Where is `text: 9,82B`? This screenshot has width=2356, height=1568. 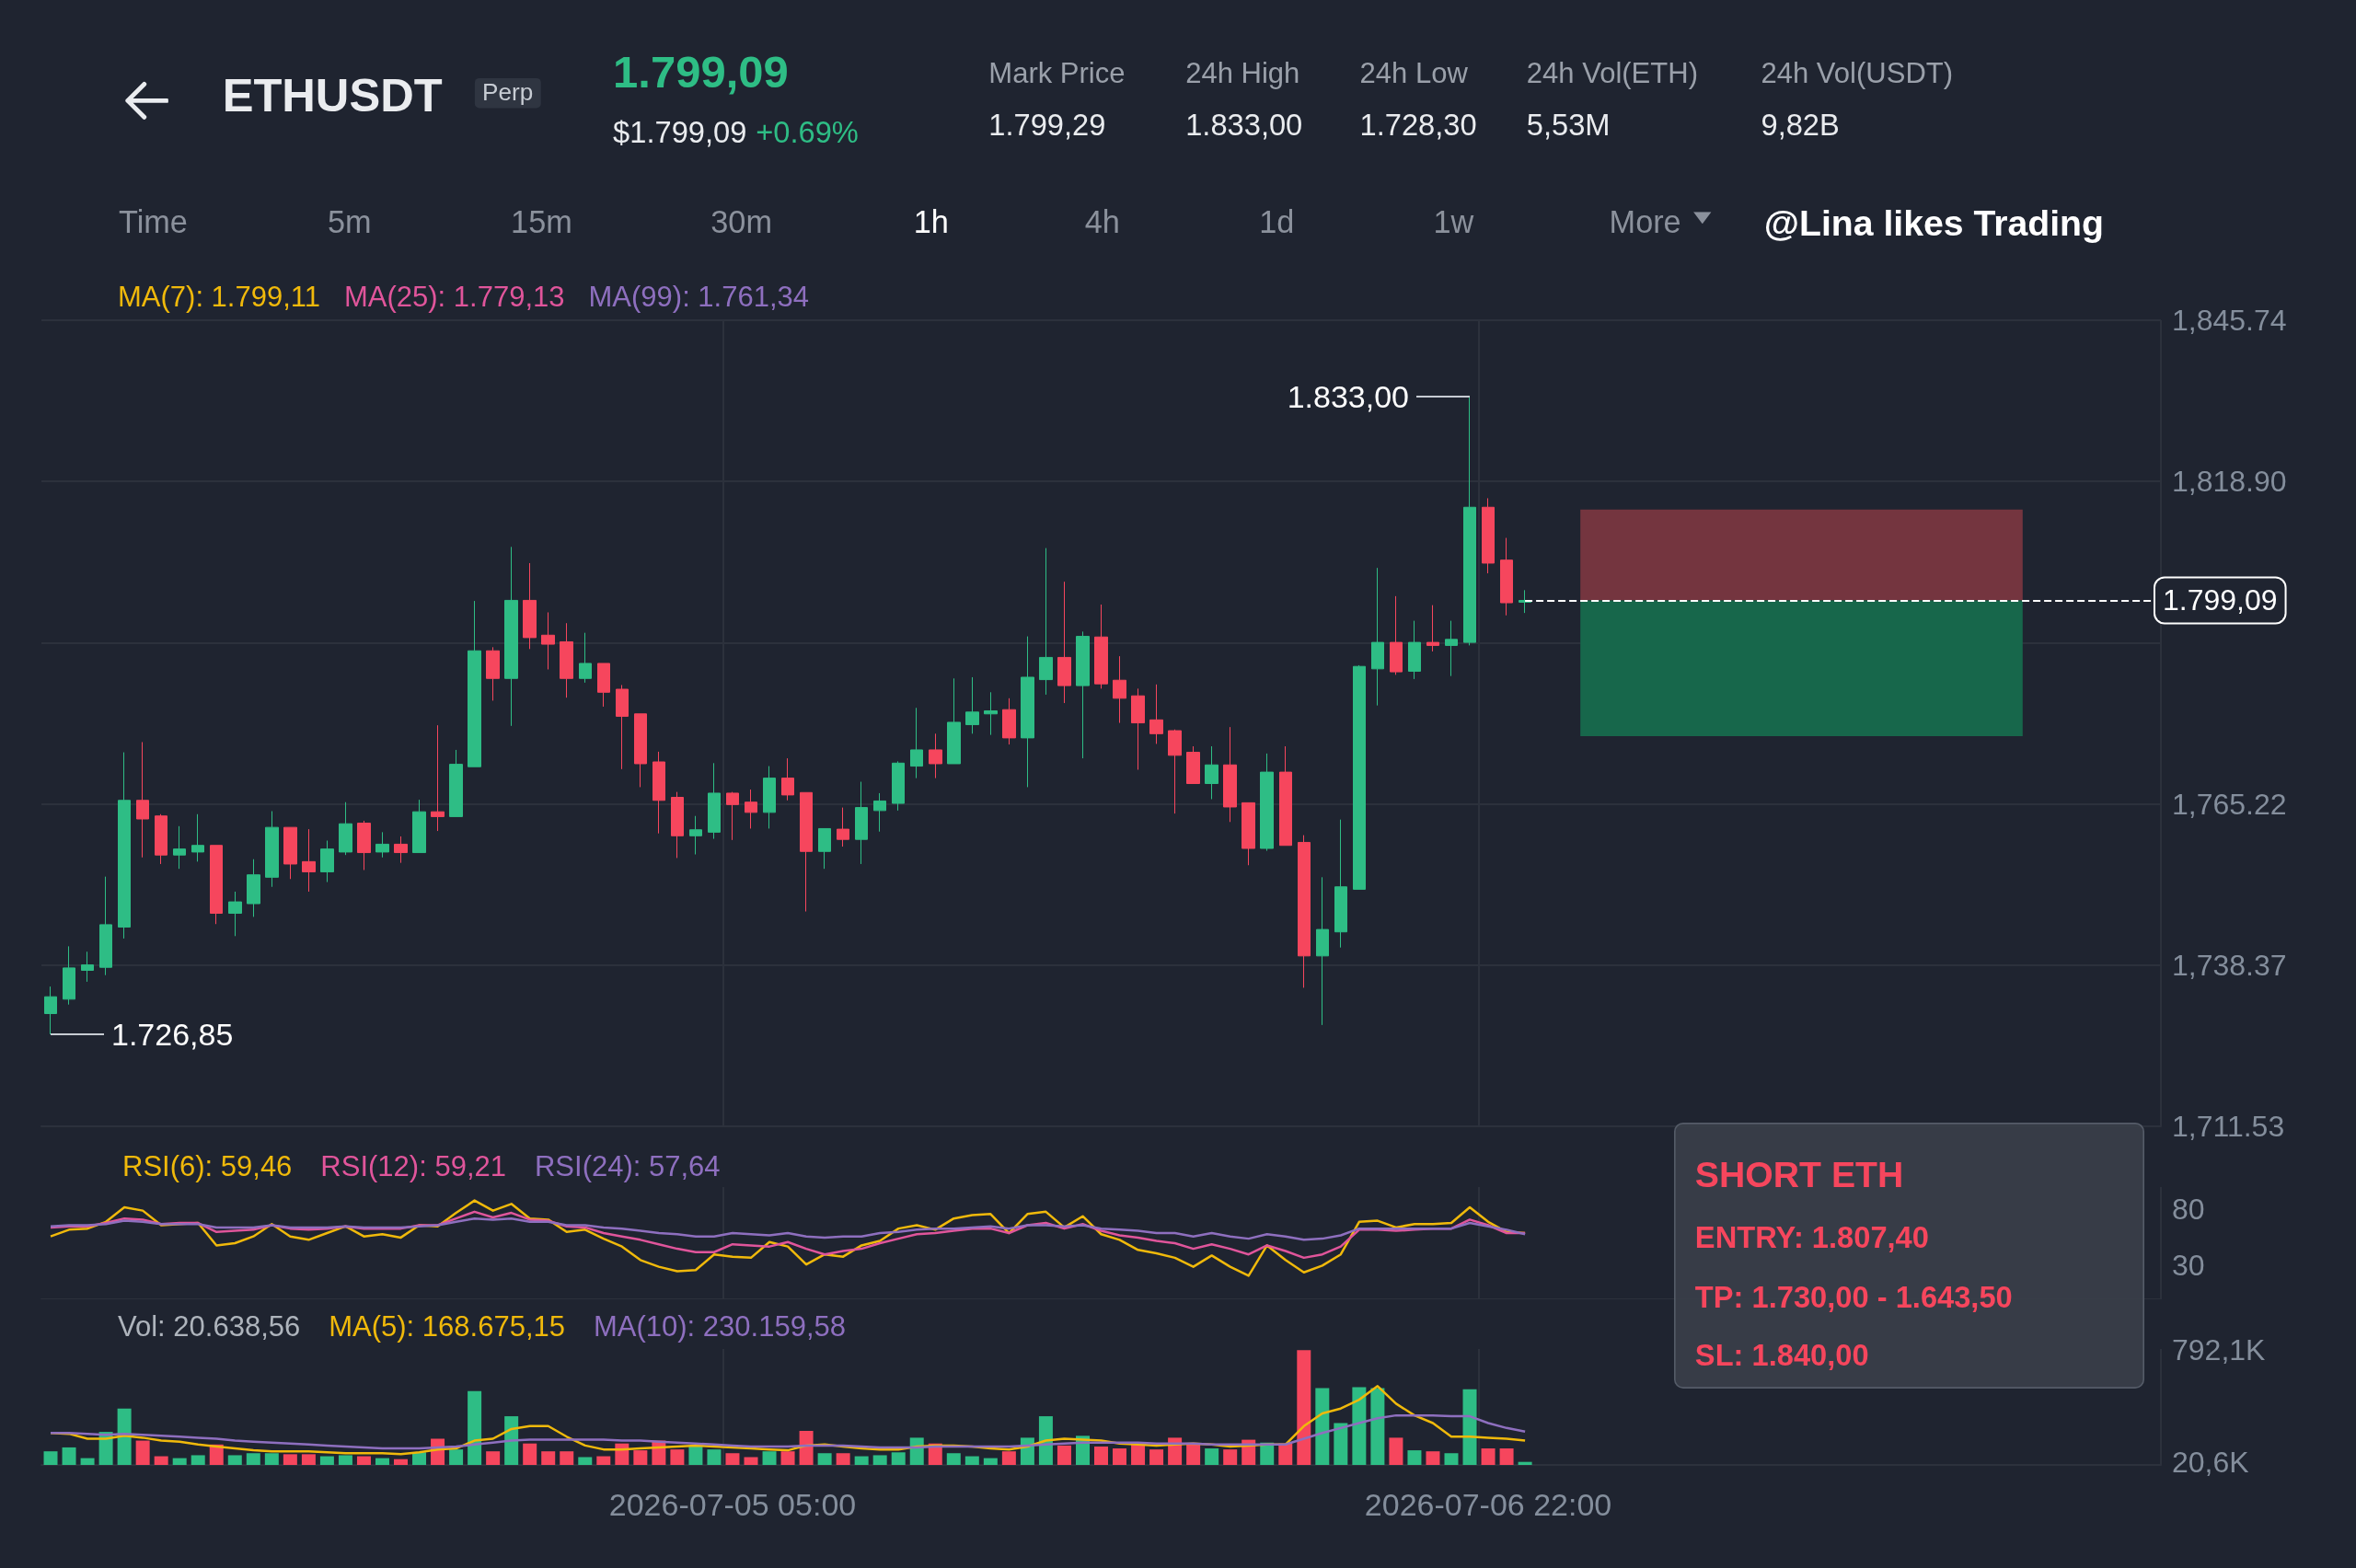
text: 9,82B is located at coordinates (1800, 125).